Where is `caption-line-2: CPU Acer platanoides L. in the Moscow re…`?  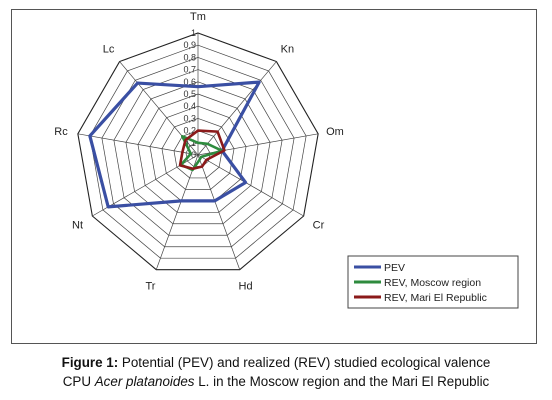 caption-line-2: CPU Acer platanoides L. in the Moscow re… is located at coordinates (276, 381).